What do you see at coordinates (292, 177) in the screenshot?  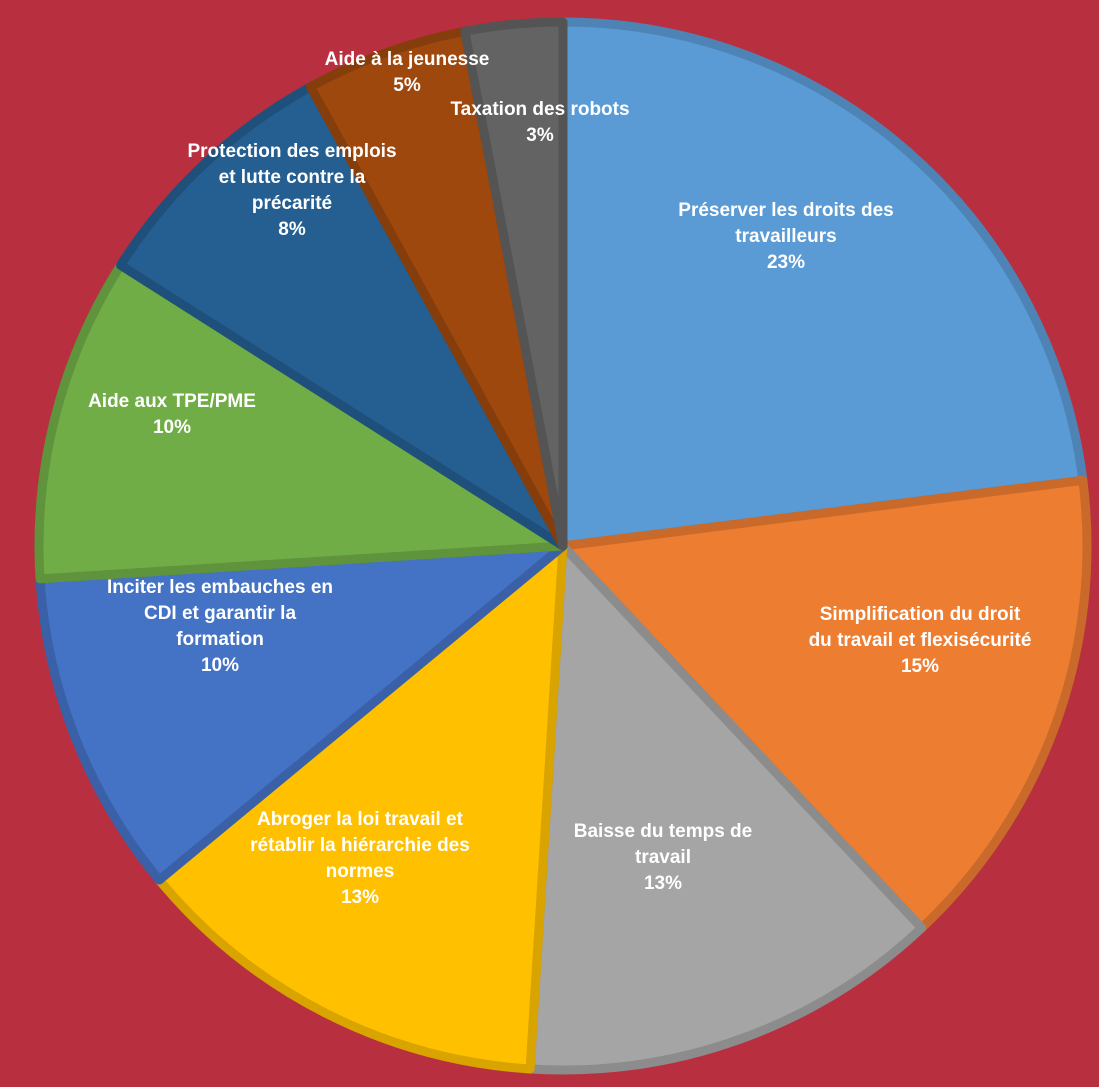 I see `slice-label-line: et lutte contre la` at bounding box center [292, 177].